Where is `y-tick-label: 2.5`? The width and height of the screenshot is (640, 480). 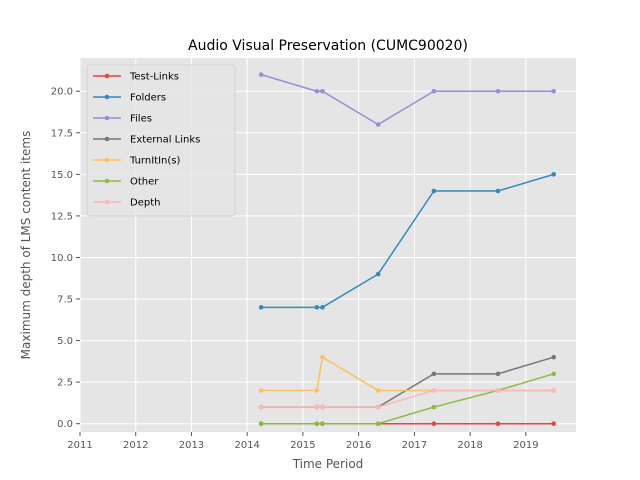
y-tick-label: 2.5 is located at coordinates (65, 383).